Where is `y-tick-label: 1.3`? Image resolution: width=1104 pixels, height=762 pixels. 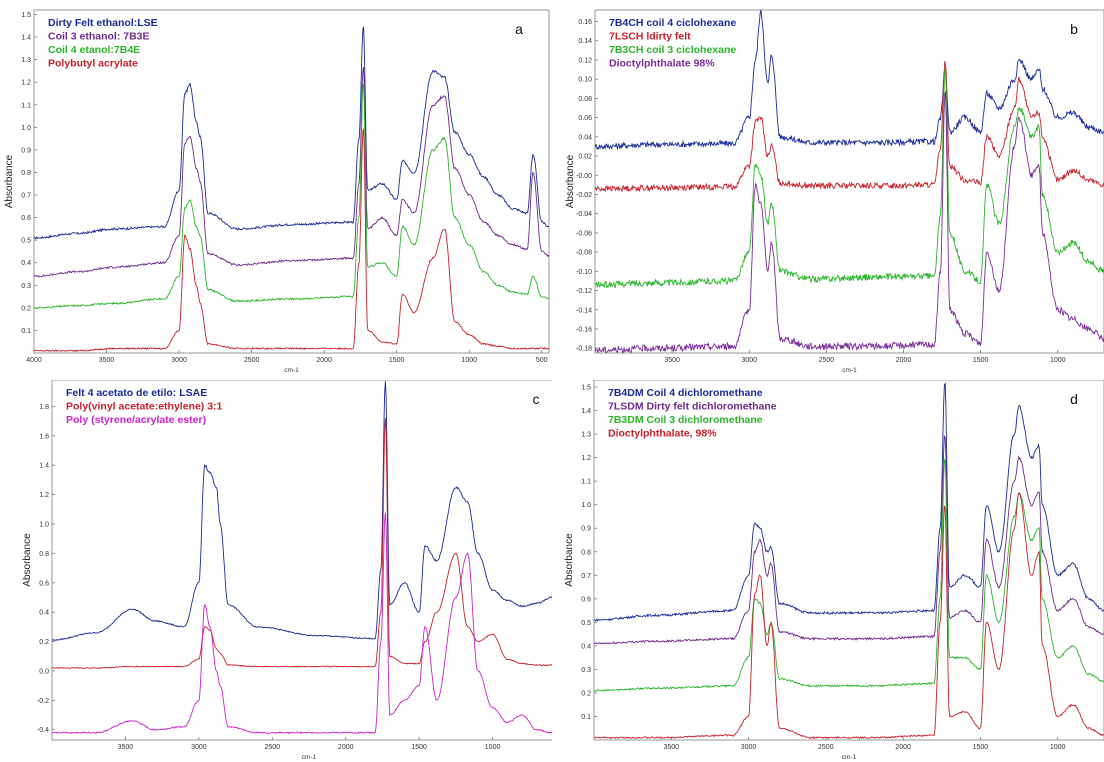
y-tick-label: 1.3 is located at coordinates (586, 435).